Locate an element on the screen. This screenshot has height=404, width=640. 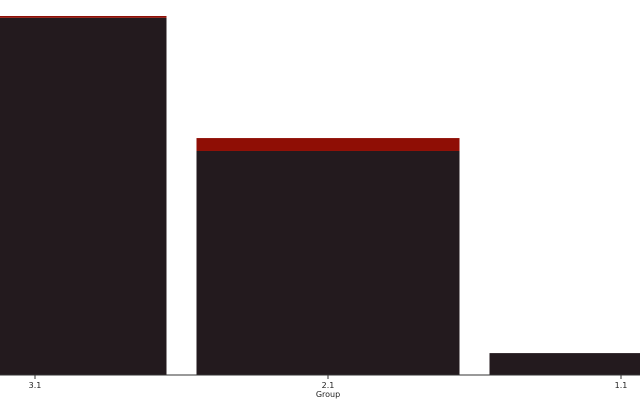
x-ticks: 3.1 2.1 1.1 is located at coordinates (328, 382).